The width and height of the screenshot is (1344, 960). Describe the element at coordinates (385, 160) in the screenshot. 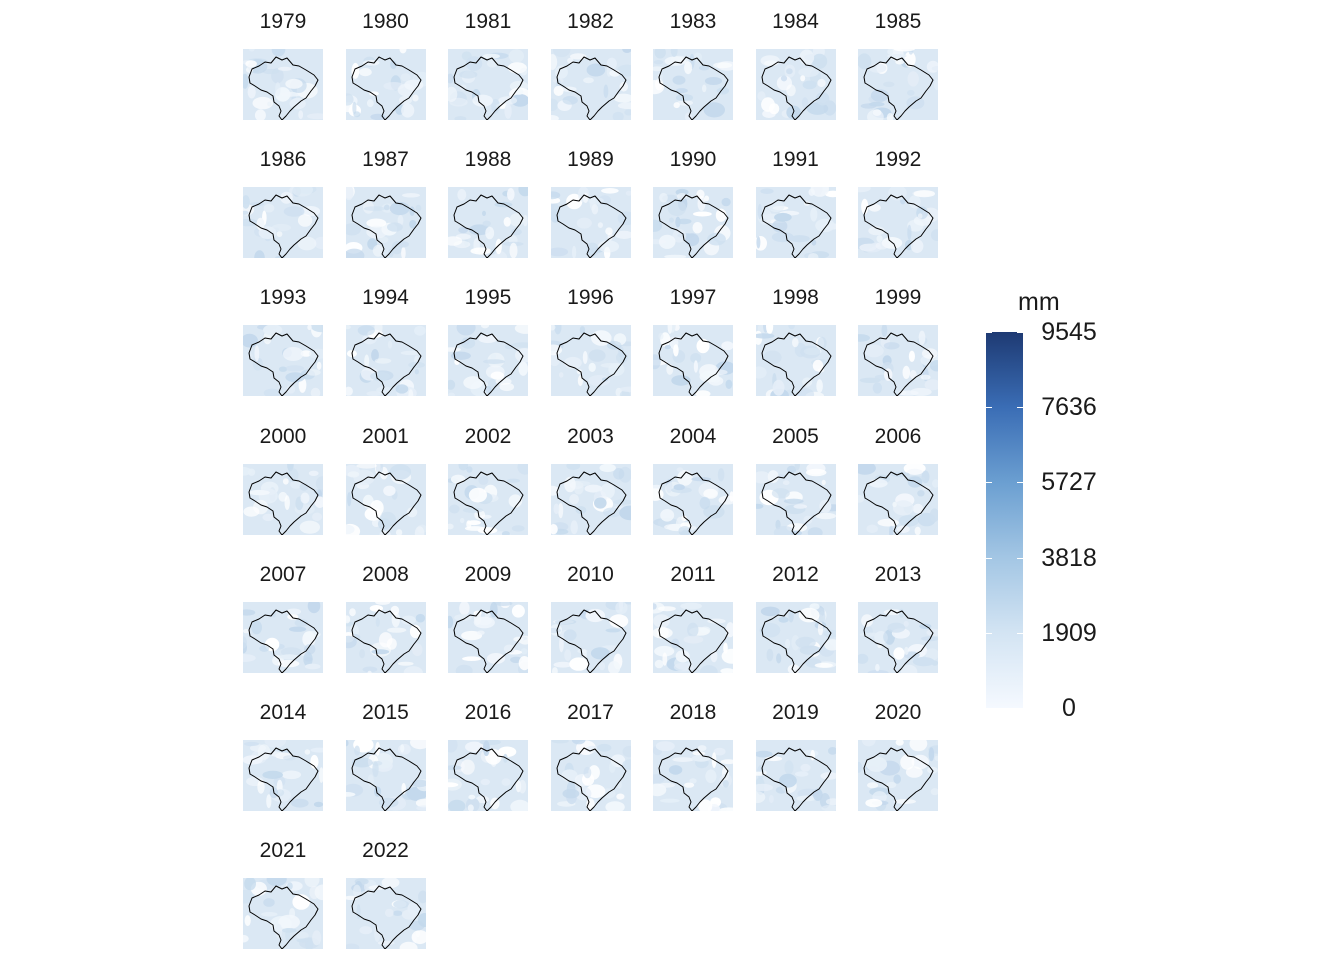

I see `panel-year-label: 1987` at that location.